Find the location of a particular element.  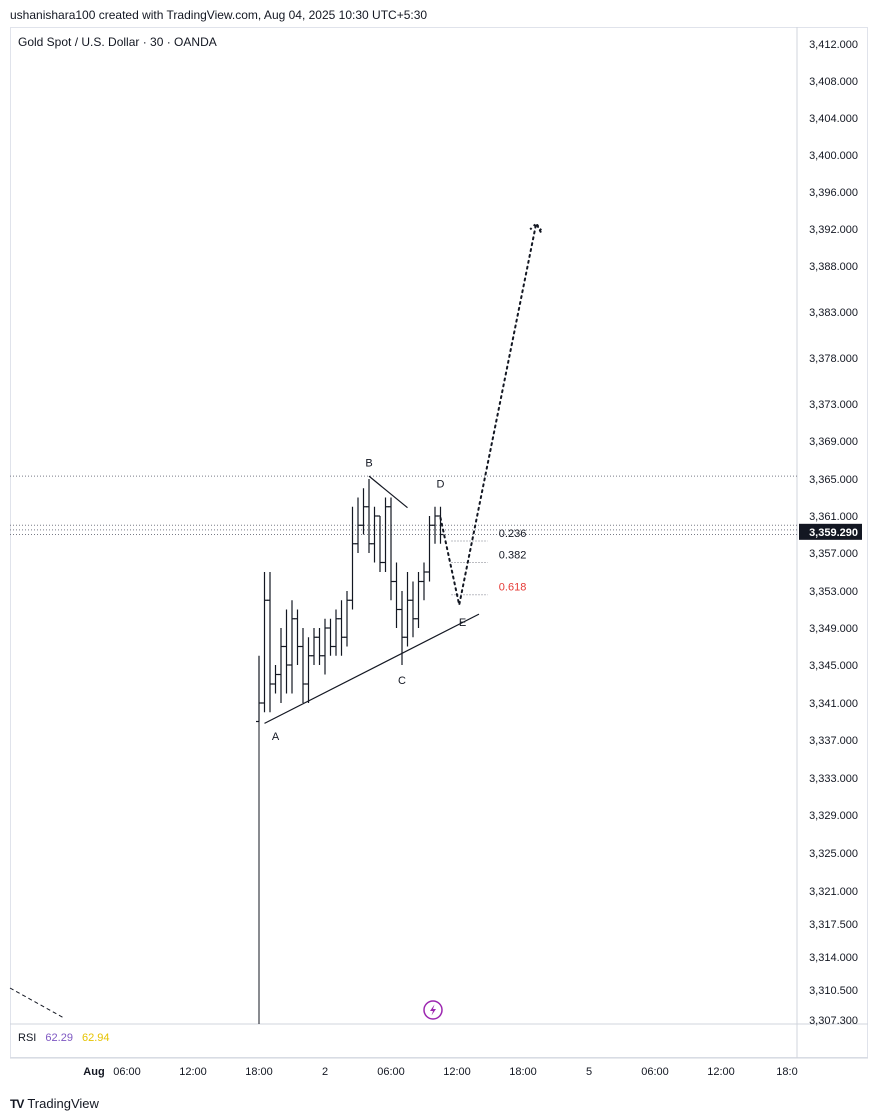

forecast-path is located at coordinates (490, 413).